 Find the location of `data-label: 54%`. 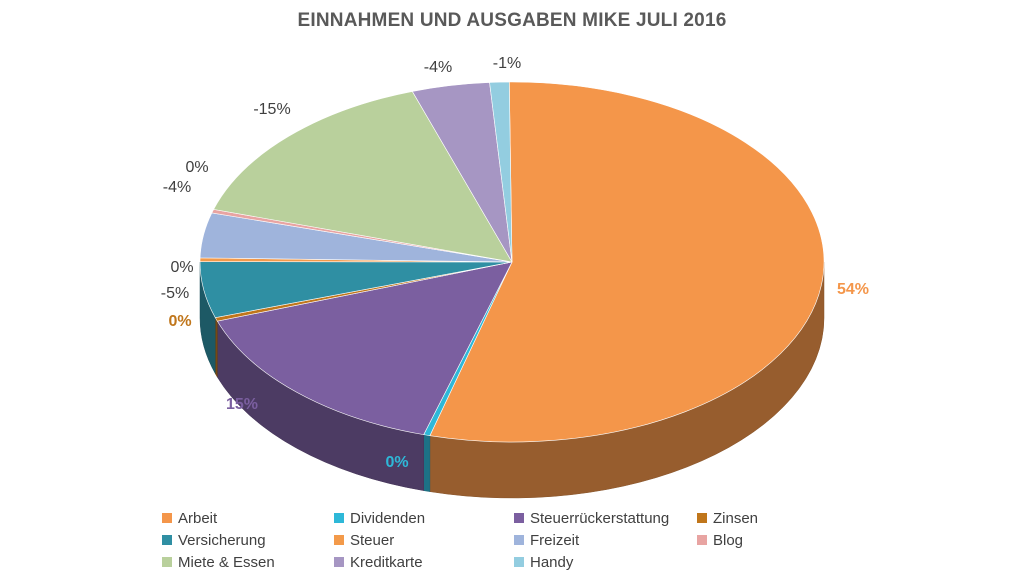

data-label: 54% is located at coordinates (853, 289).